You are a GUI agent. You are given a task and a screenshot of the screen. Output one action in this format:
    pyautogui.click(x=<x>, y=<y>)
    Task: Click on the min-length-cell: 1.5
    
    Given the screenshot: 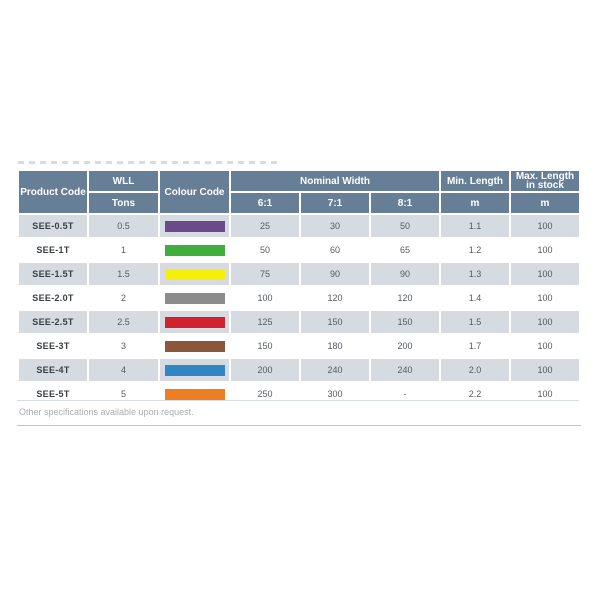 What is the action you would take?
    pyautogui.click(x=475, y=323)
    